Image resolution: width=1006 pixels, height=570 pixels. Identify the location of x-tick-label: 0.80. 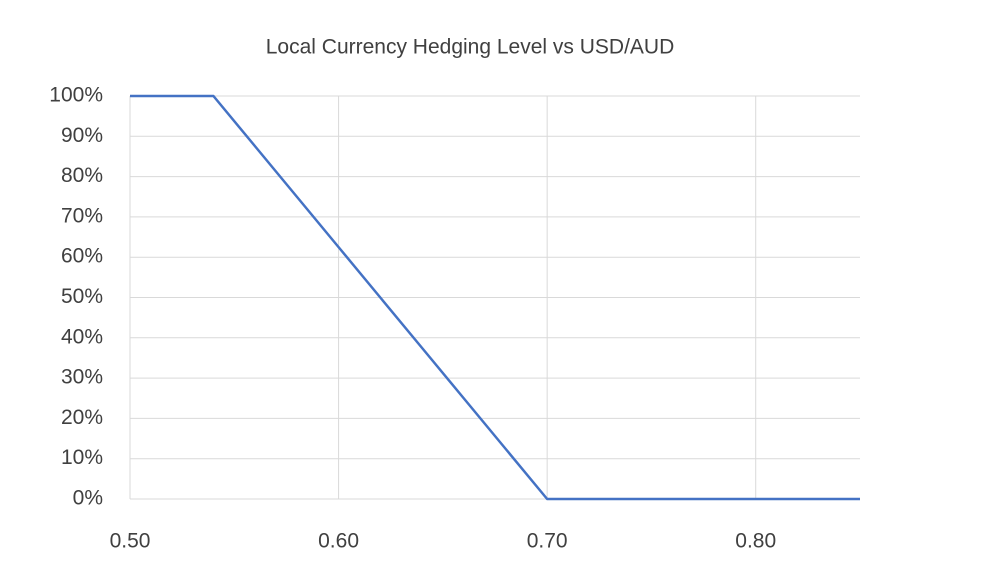
(755, 541).